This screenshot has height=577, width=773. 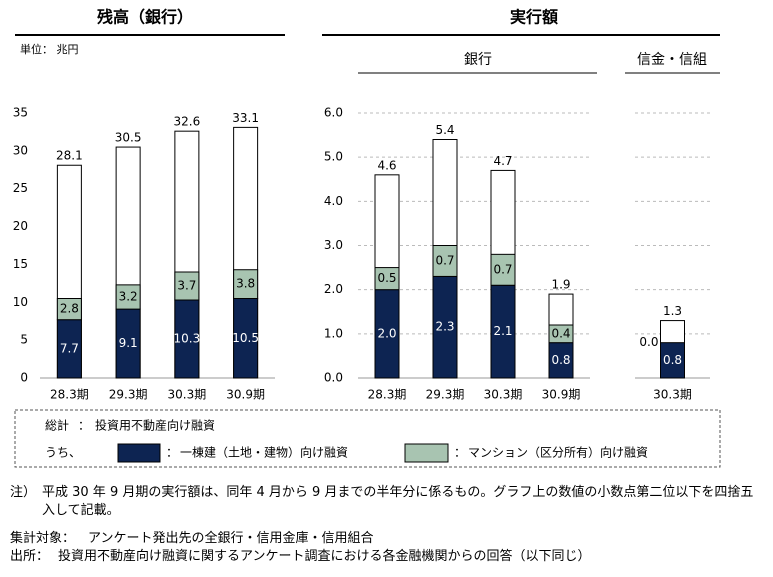 I want to click on chart-title: 銀行, so click(x=478, y=60).